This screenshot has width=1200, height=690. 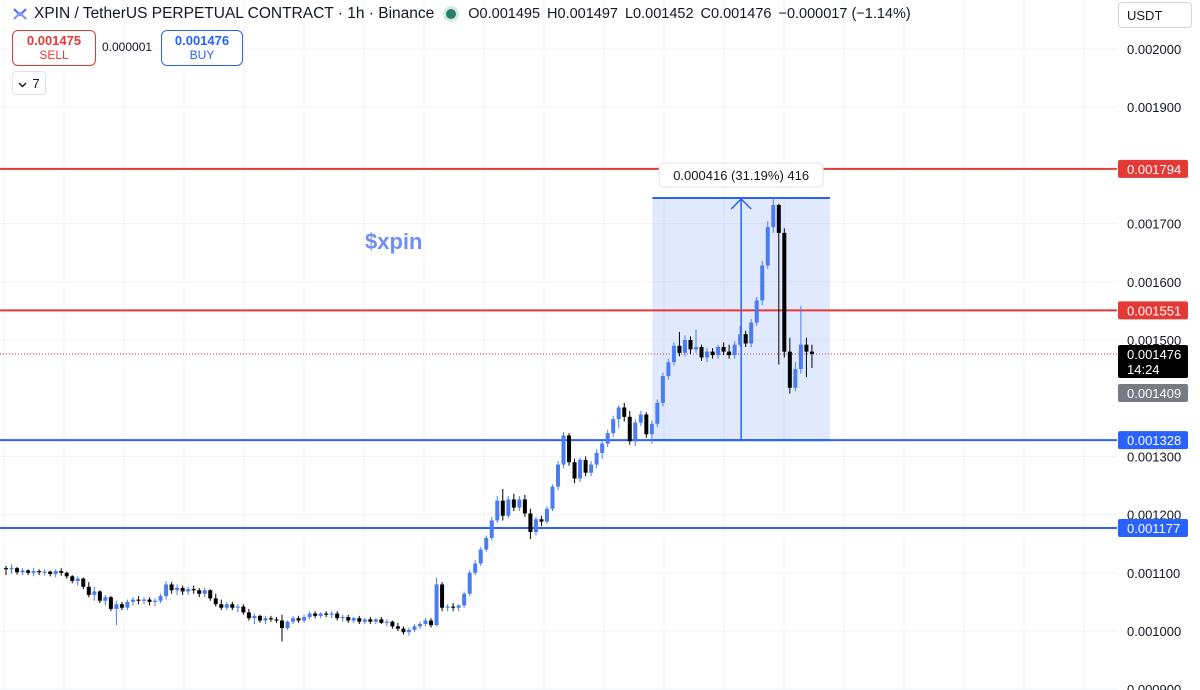 What do you see at coordinates (54, 55) in the screenshot?
I see `sell-label: SELL` at bounding box center [54, 55].